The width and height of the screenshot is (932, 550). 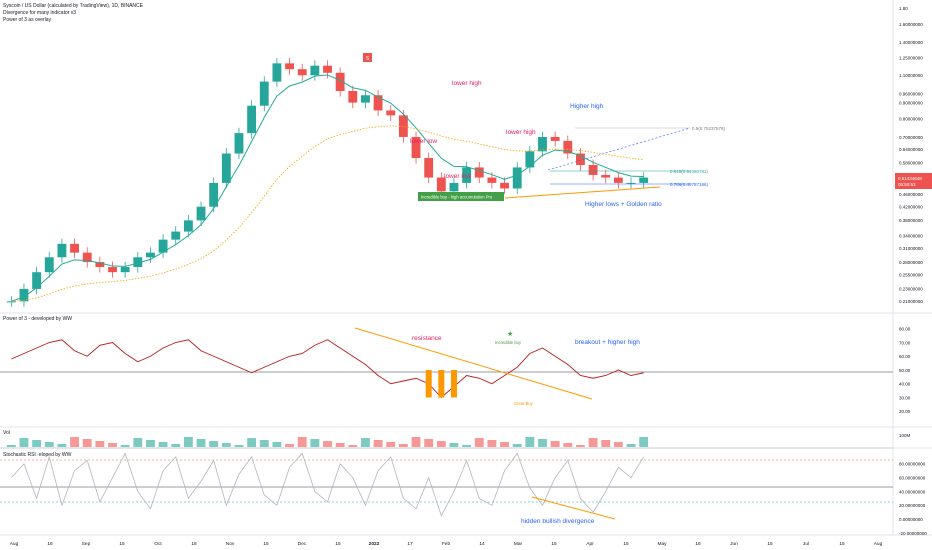 What do you see at coordinates (911, 275) in the screenshot?
I see `price-tick-label: 0.25500000` at bounding box center [911, 275].